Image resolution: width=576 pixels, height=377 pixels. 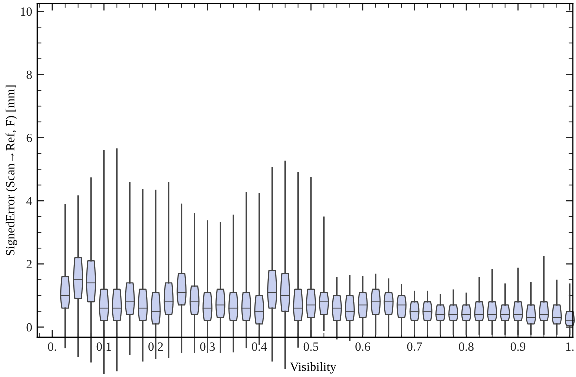 I want to click on y-tick-label: 2, so click(x=29, y=264).